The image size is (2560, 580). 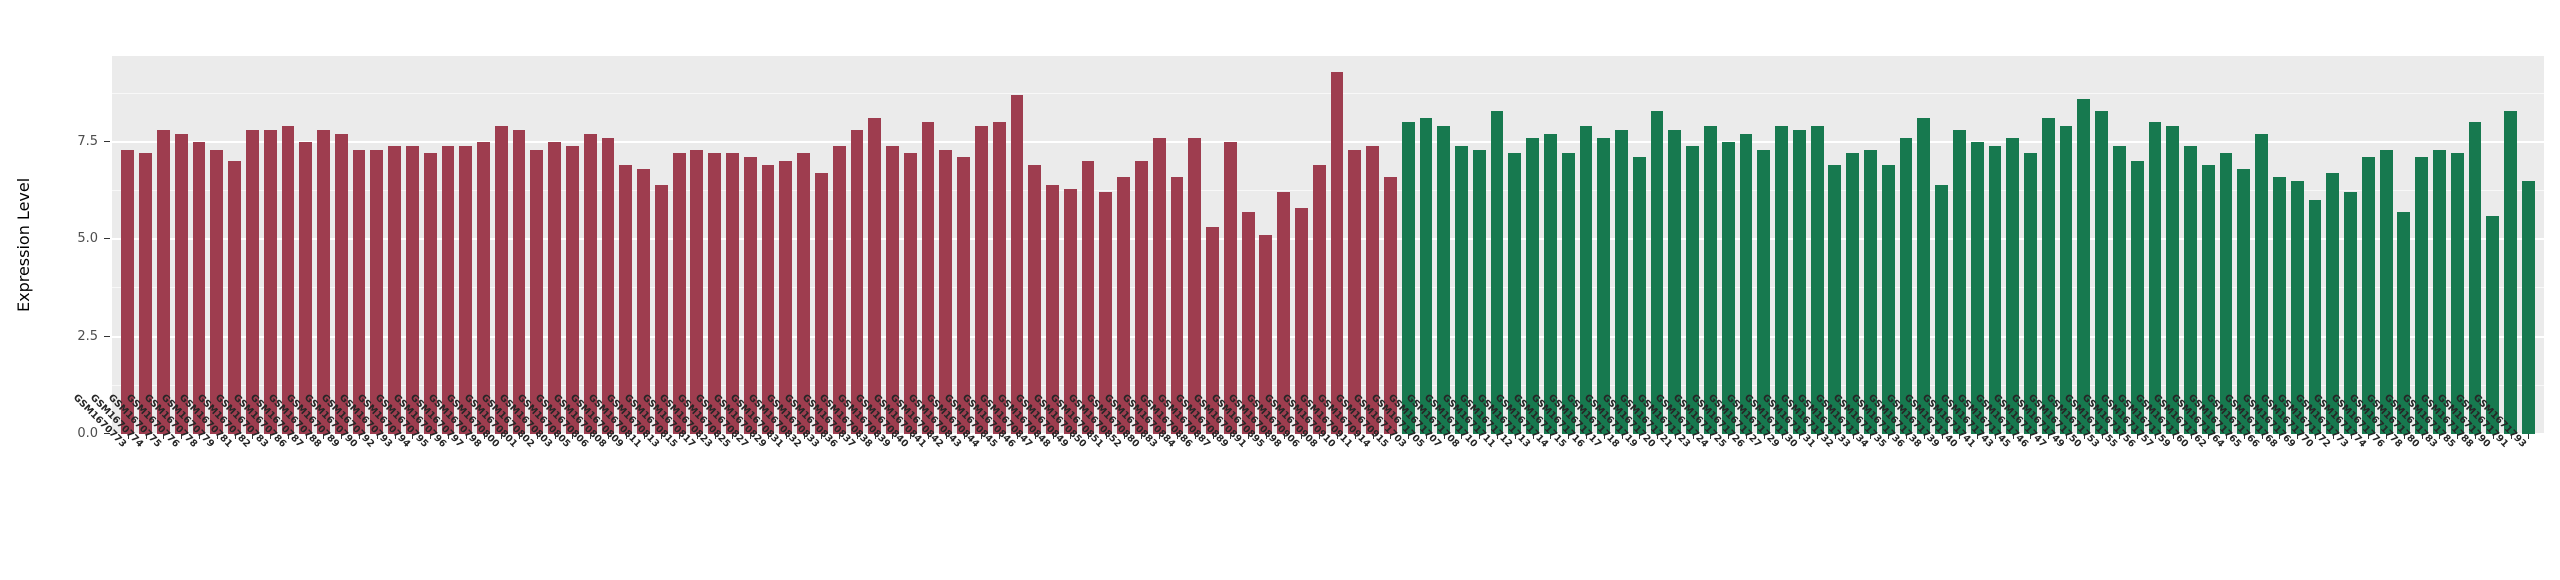 I want to click on x-axis-cell: GSM1671719, so click(x=1615, y=485).